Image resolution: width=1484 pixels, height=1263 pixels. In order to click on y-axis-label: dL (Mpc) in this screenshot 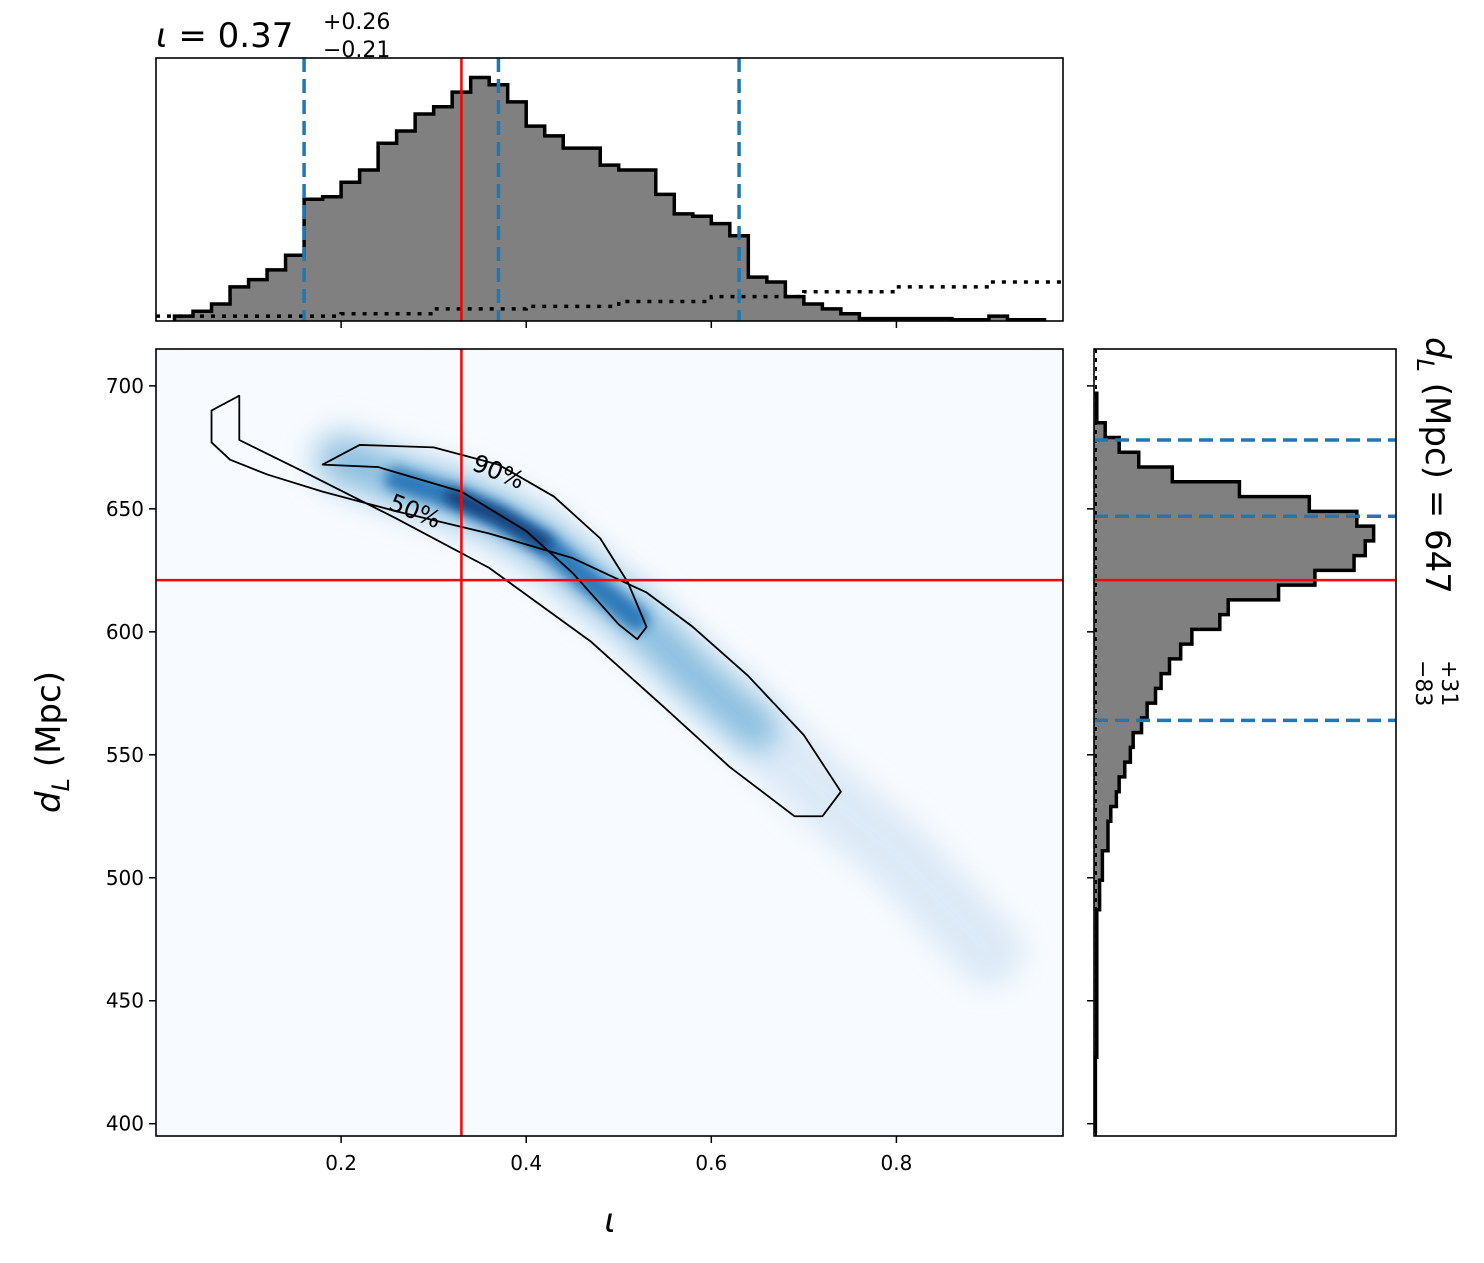, I will do `click(52, 742)`.